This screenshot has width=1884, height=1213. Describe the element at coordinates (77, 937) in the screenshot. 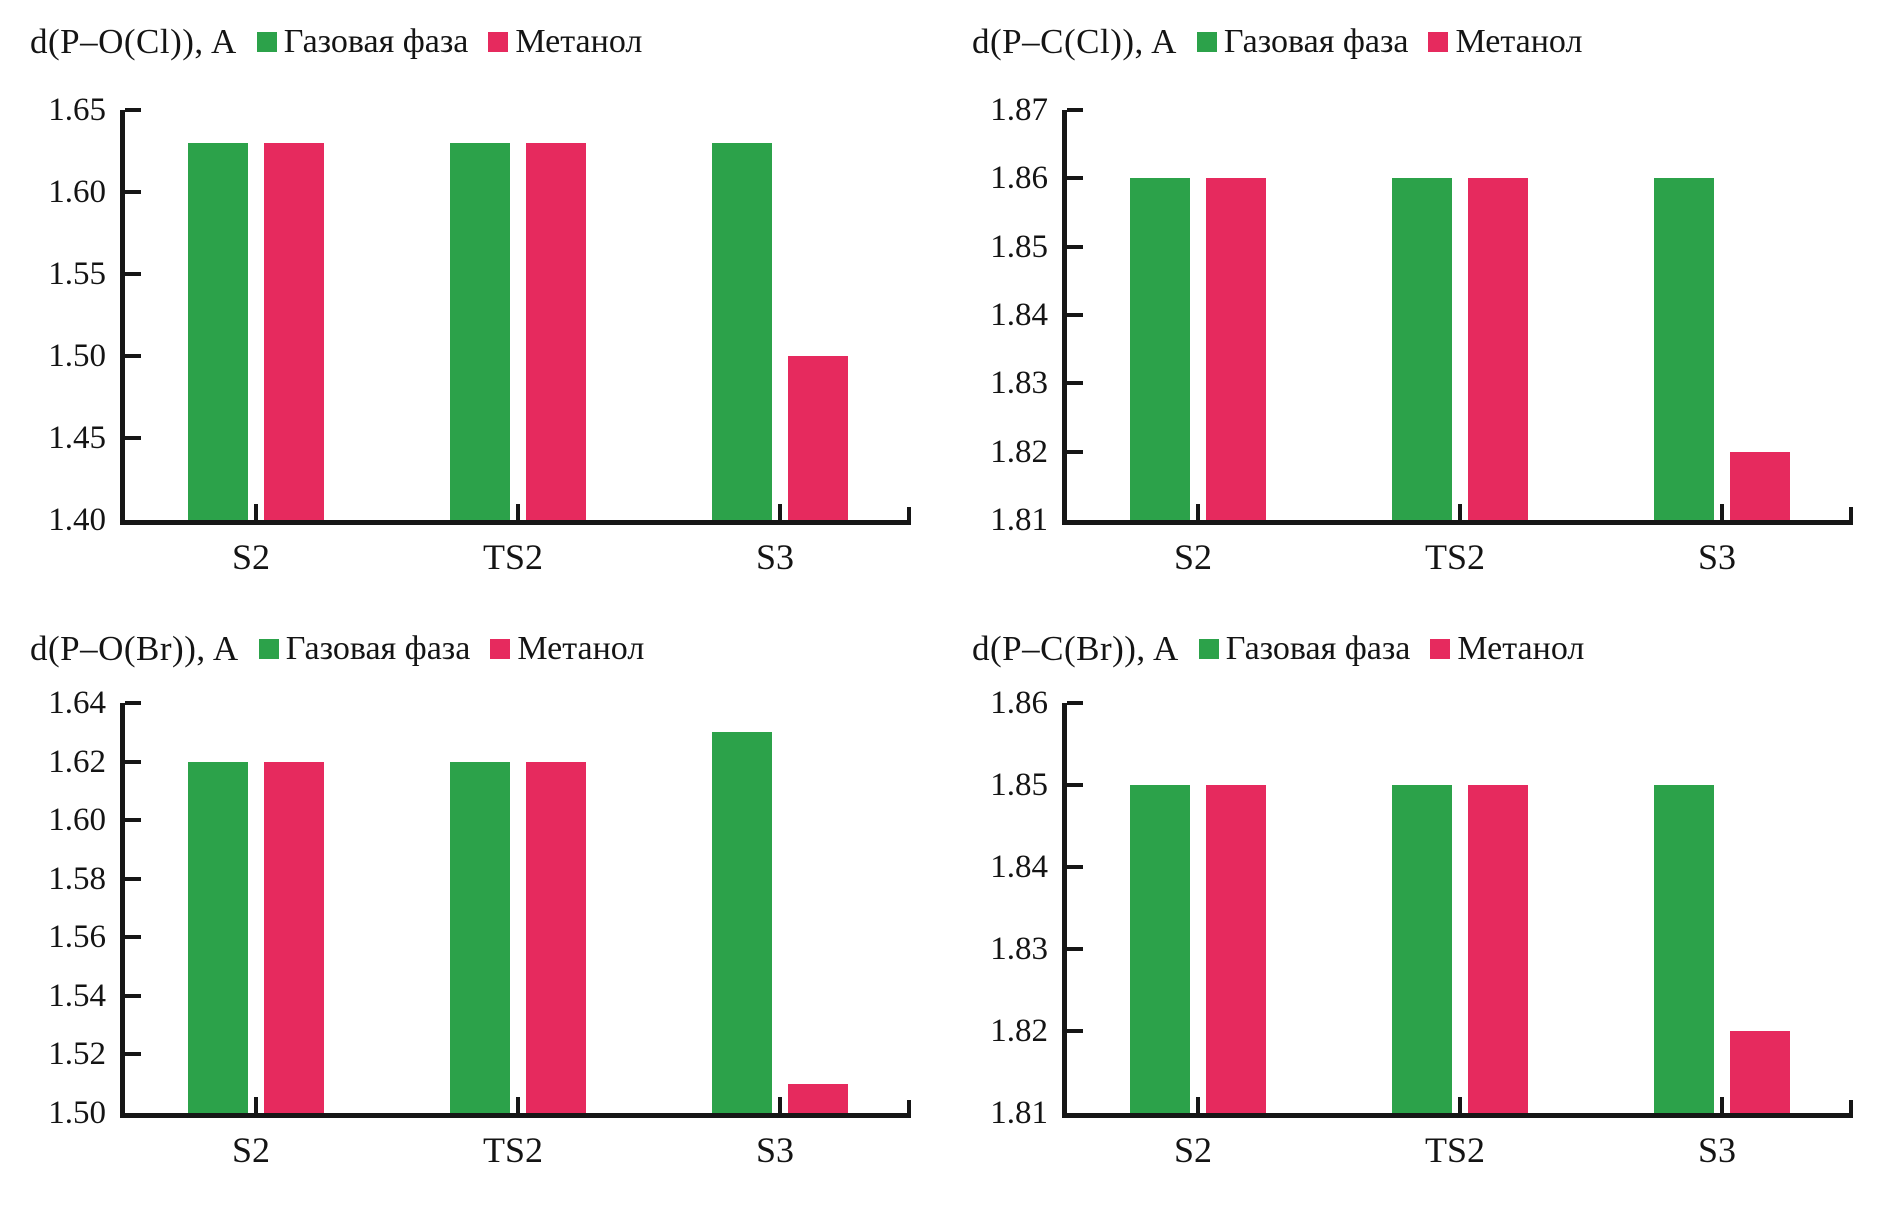

I see `y-axis-tick-label: 1.56` at that location.